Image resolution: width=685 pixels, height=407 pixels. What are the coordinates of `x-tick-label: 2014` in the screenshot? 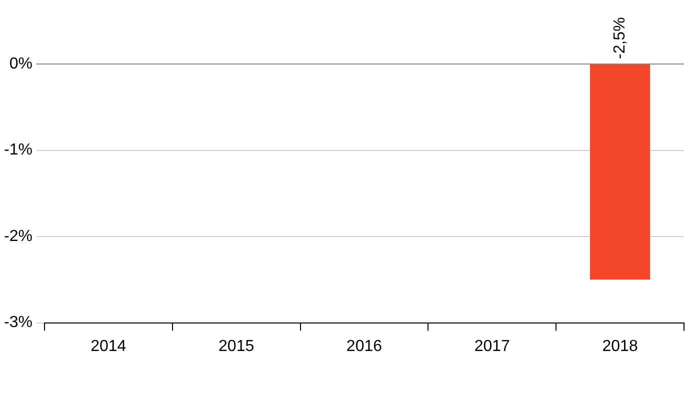 It's located at (108, 346).